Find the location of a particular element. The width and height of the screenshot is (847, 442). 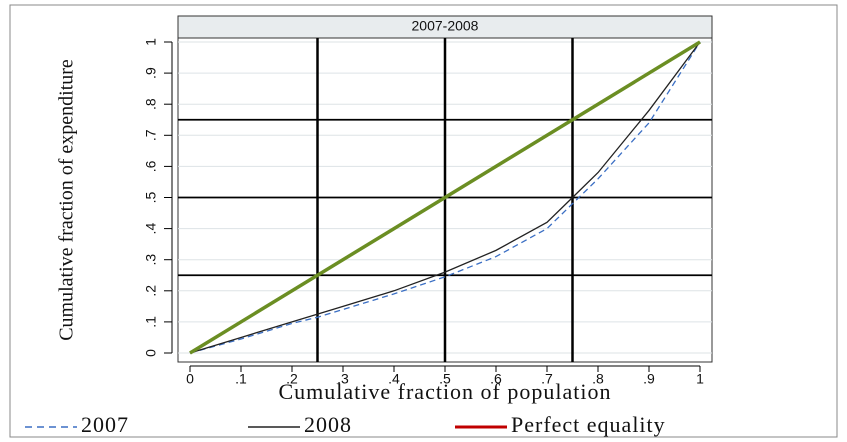

y-axis-label: Cumulative fraction of expenditure is located at coordinates (67, 200).